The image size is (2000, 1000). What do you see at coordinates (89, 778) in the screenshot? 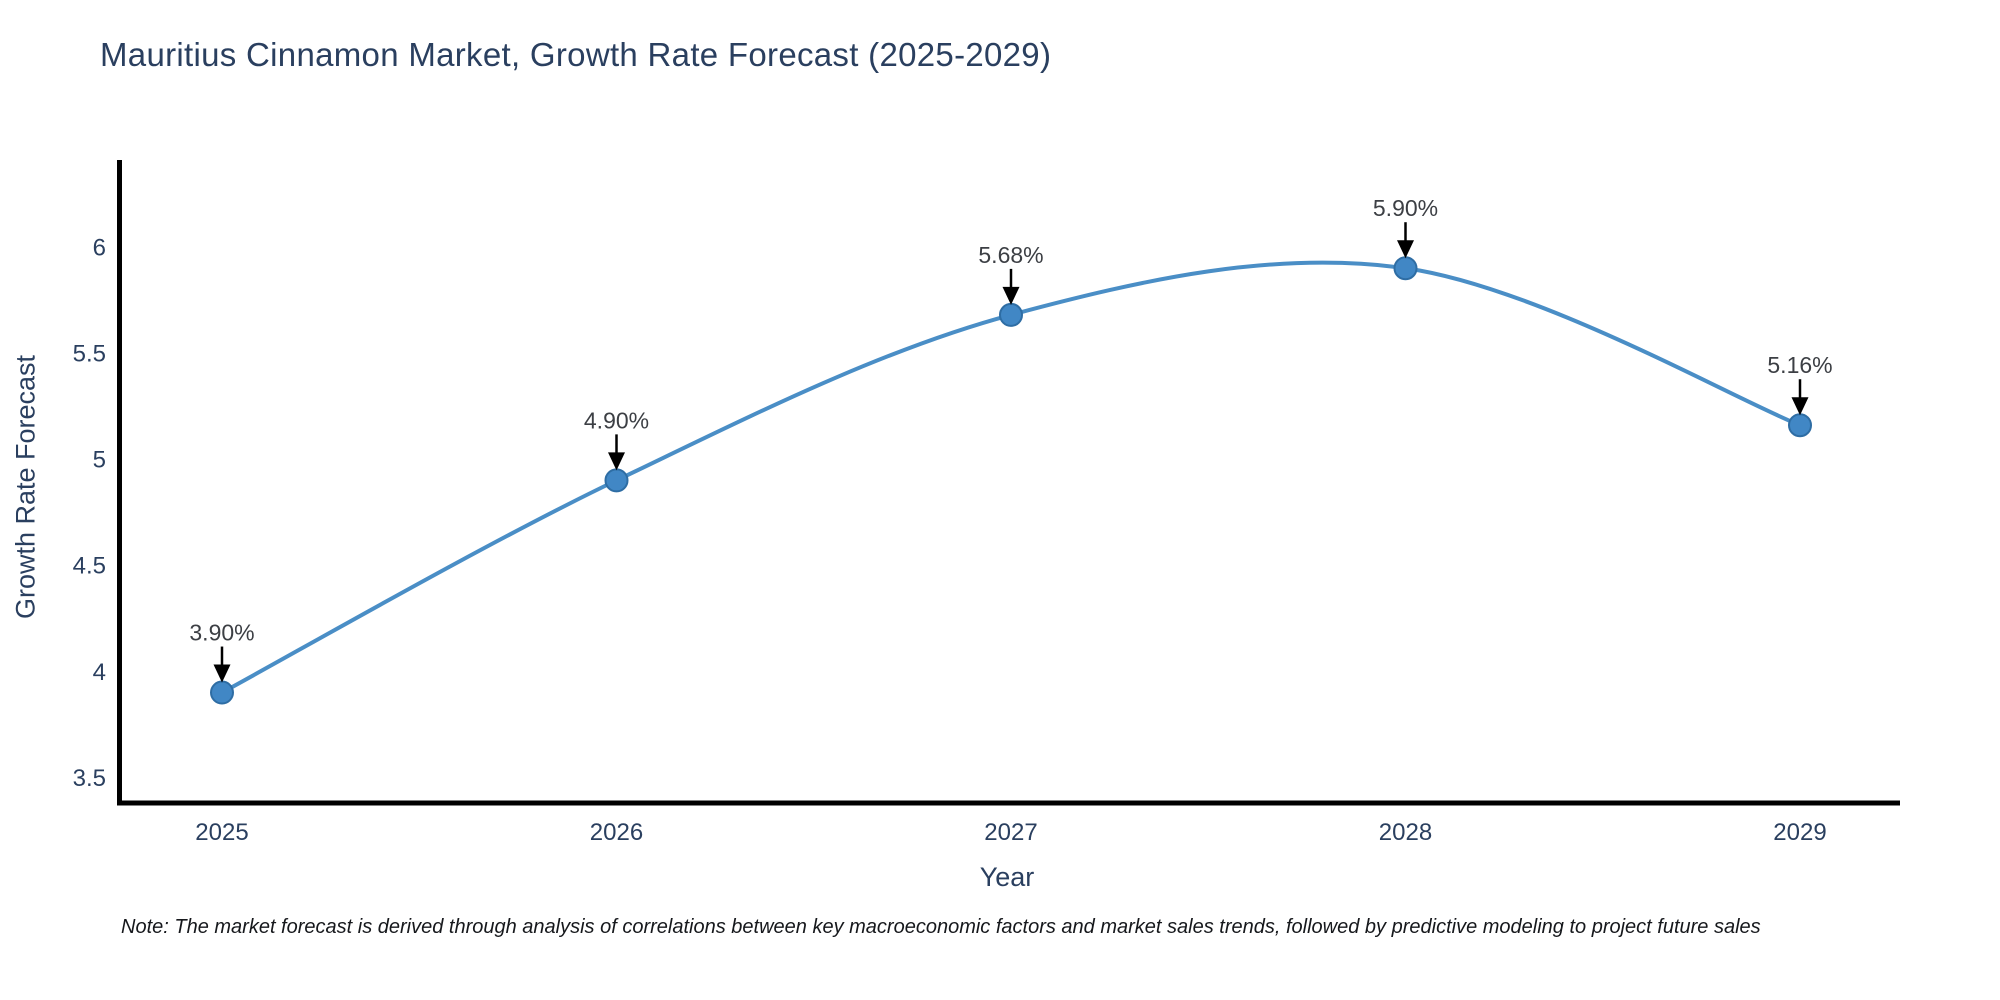
I see `y-tick-label: 3.5` at bounding box center [89, 778].